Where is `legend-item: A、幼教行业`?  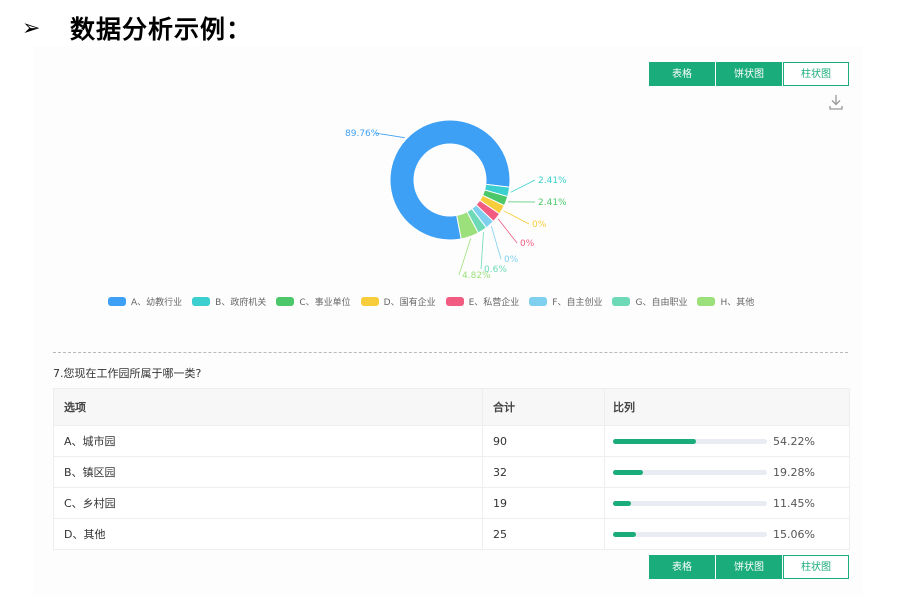
legend-item: A、幼教行业 is located at coordinates (145, 301).